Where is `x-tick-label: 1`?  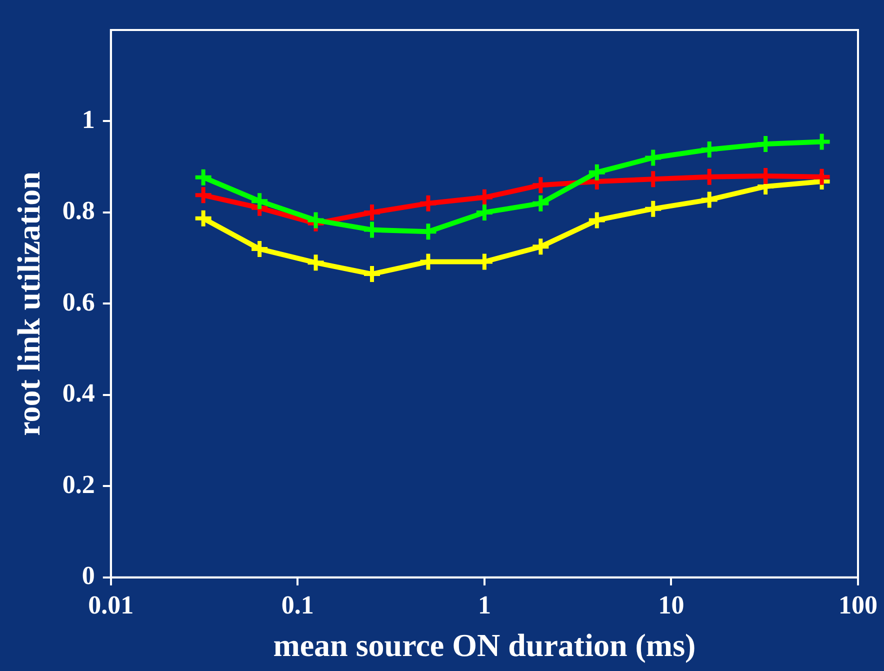 x-tick-label: 1 is located at coordinates (484, 605).